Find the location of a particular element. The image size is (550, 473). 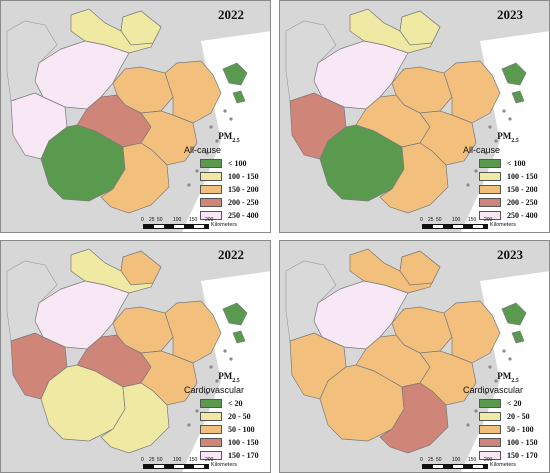

legend-item: 20 - 50 is located at coordinates (513, 416).